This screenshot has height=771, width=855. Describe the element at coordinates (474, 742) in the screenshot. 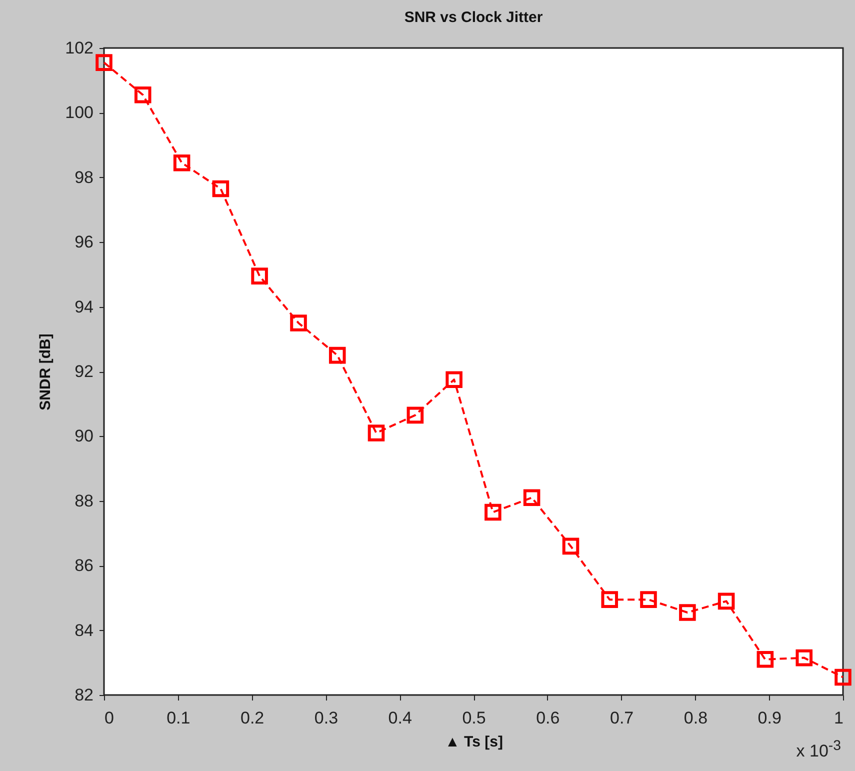

I see `x-axis-title: ▲ Ts [s]` at that location.